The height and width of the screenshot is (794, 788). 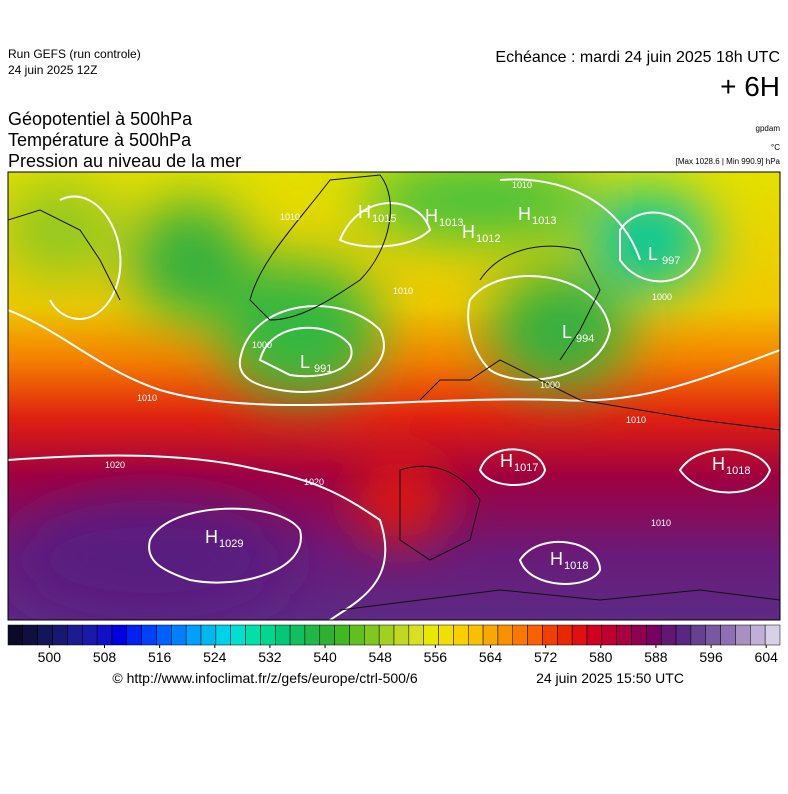 I want to click on title: Température à 500hPa, so click(x=100, y=140).